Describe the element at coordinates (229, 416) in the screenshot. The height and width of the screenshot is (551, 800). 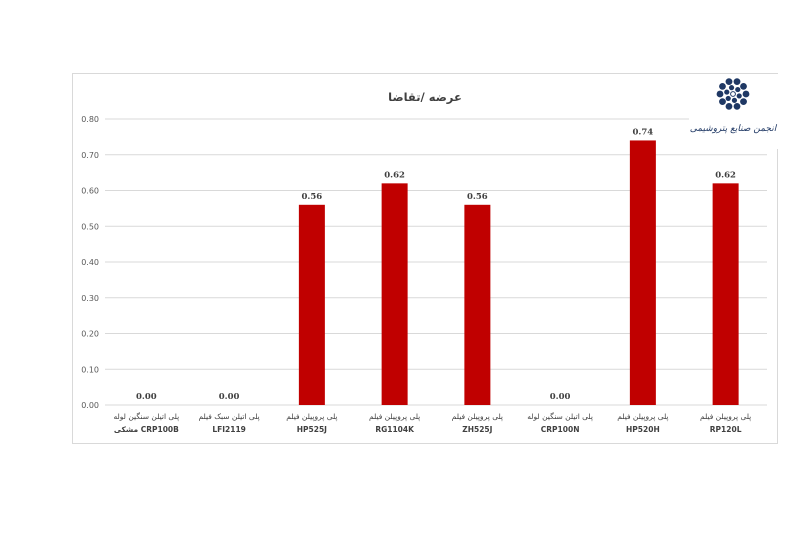
I see `category-label-line1: پلی اتیلن سبک فیلم` at that location.